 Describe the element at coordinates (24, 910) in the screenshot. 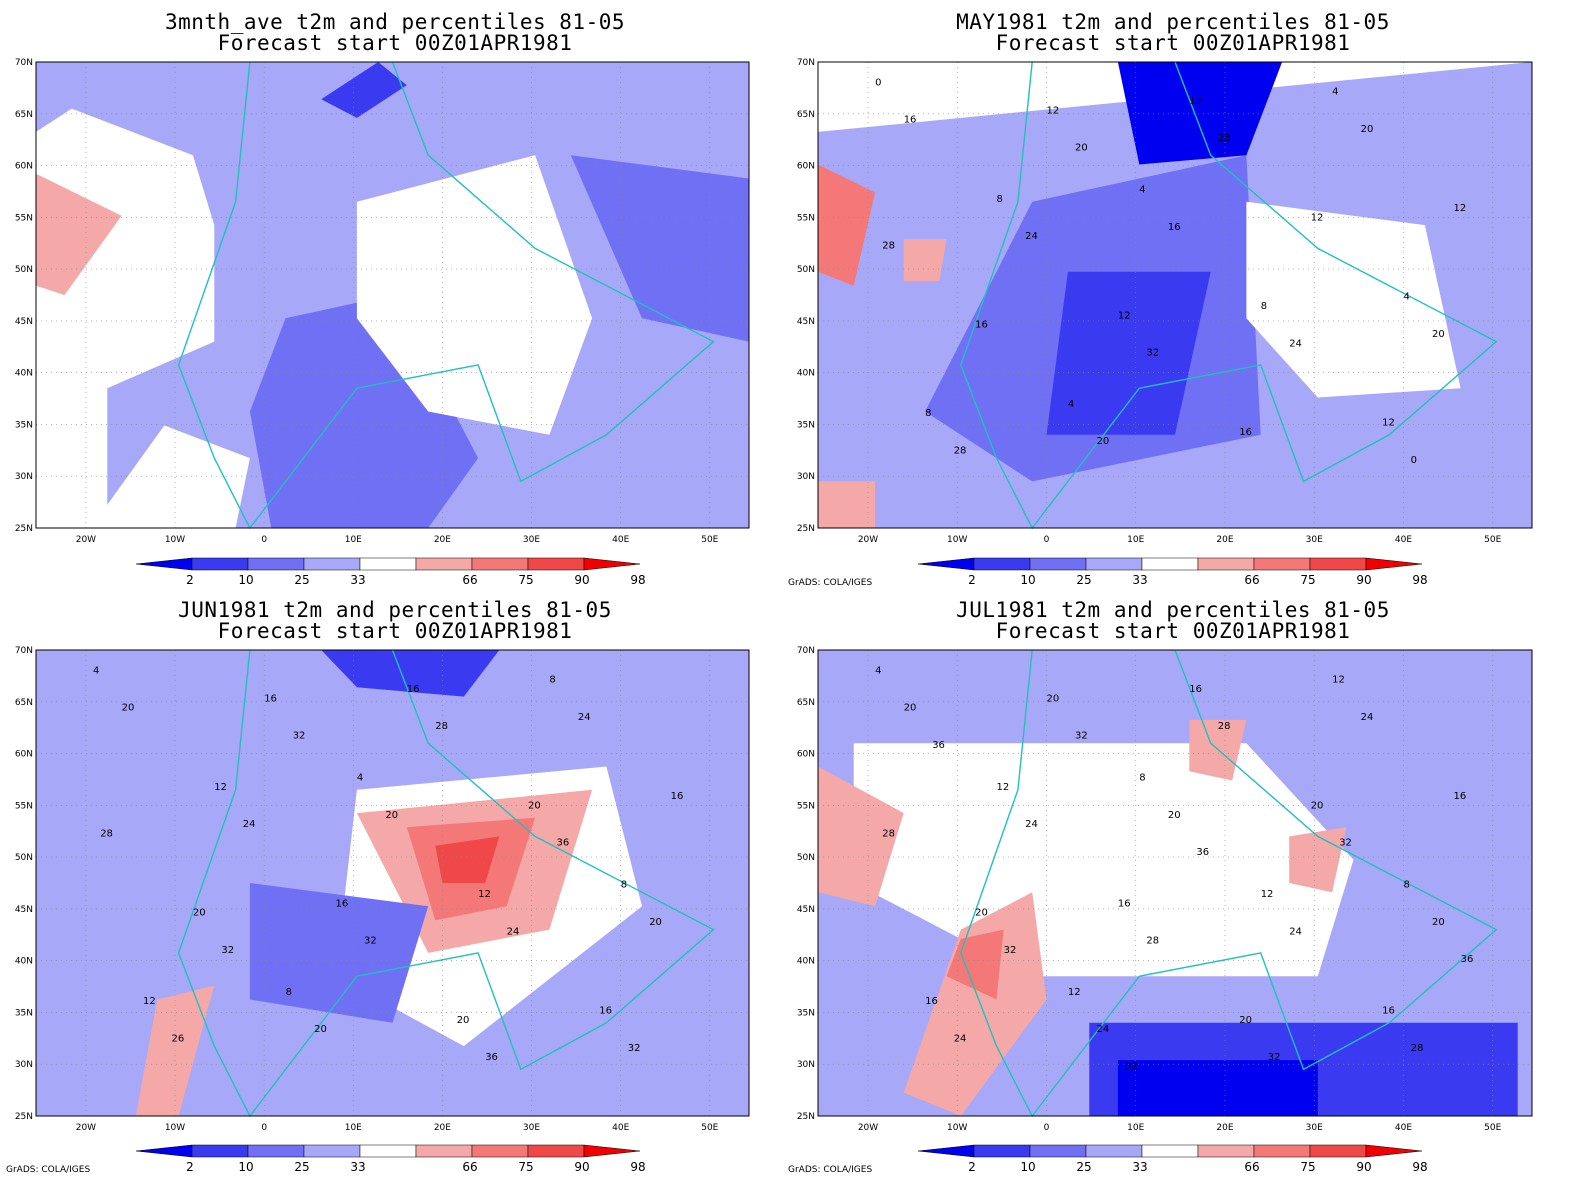

I see `lat-tick-label: 45N` at that location.